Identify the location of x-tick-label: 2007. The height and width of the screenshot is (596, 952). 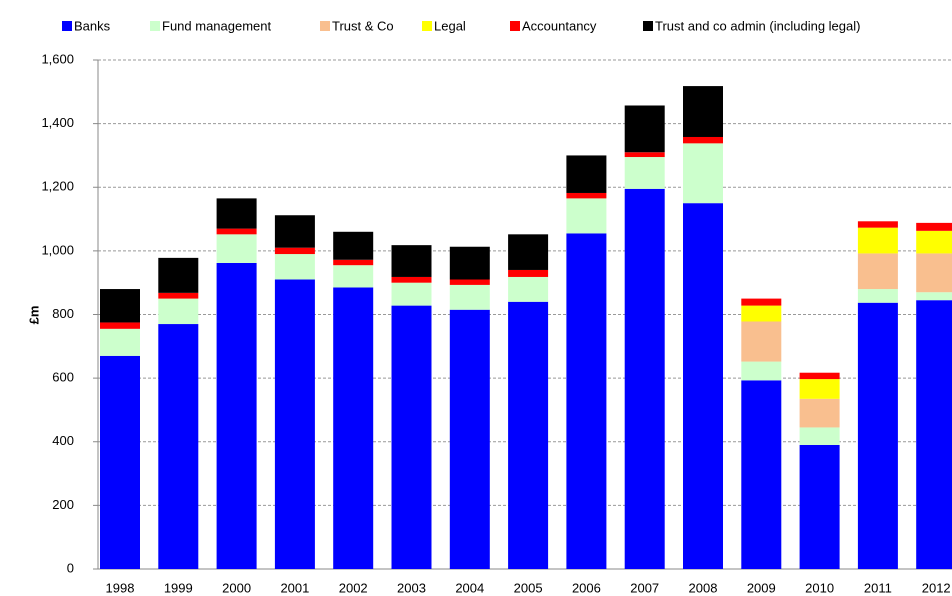
(644, 587).